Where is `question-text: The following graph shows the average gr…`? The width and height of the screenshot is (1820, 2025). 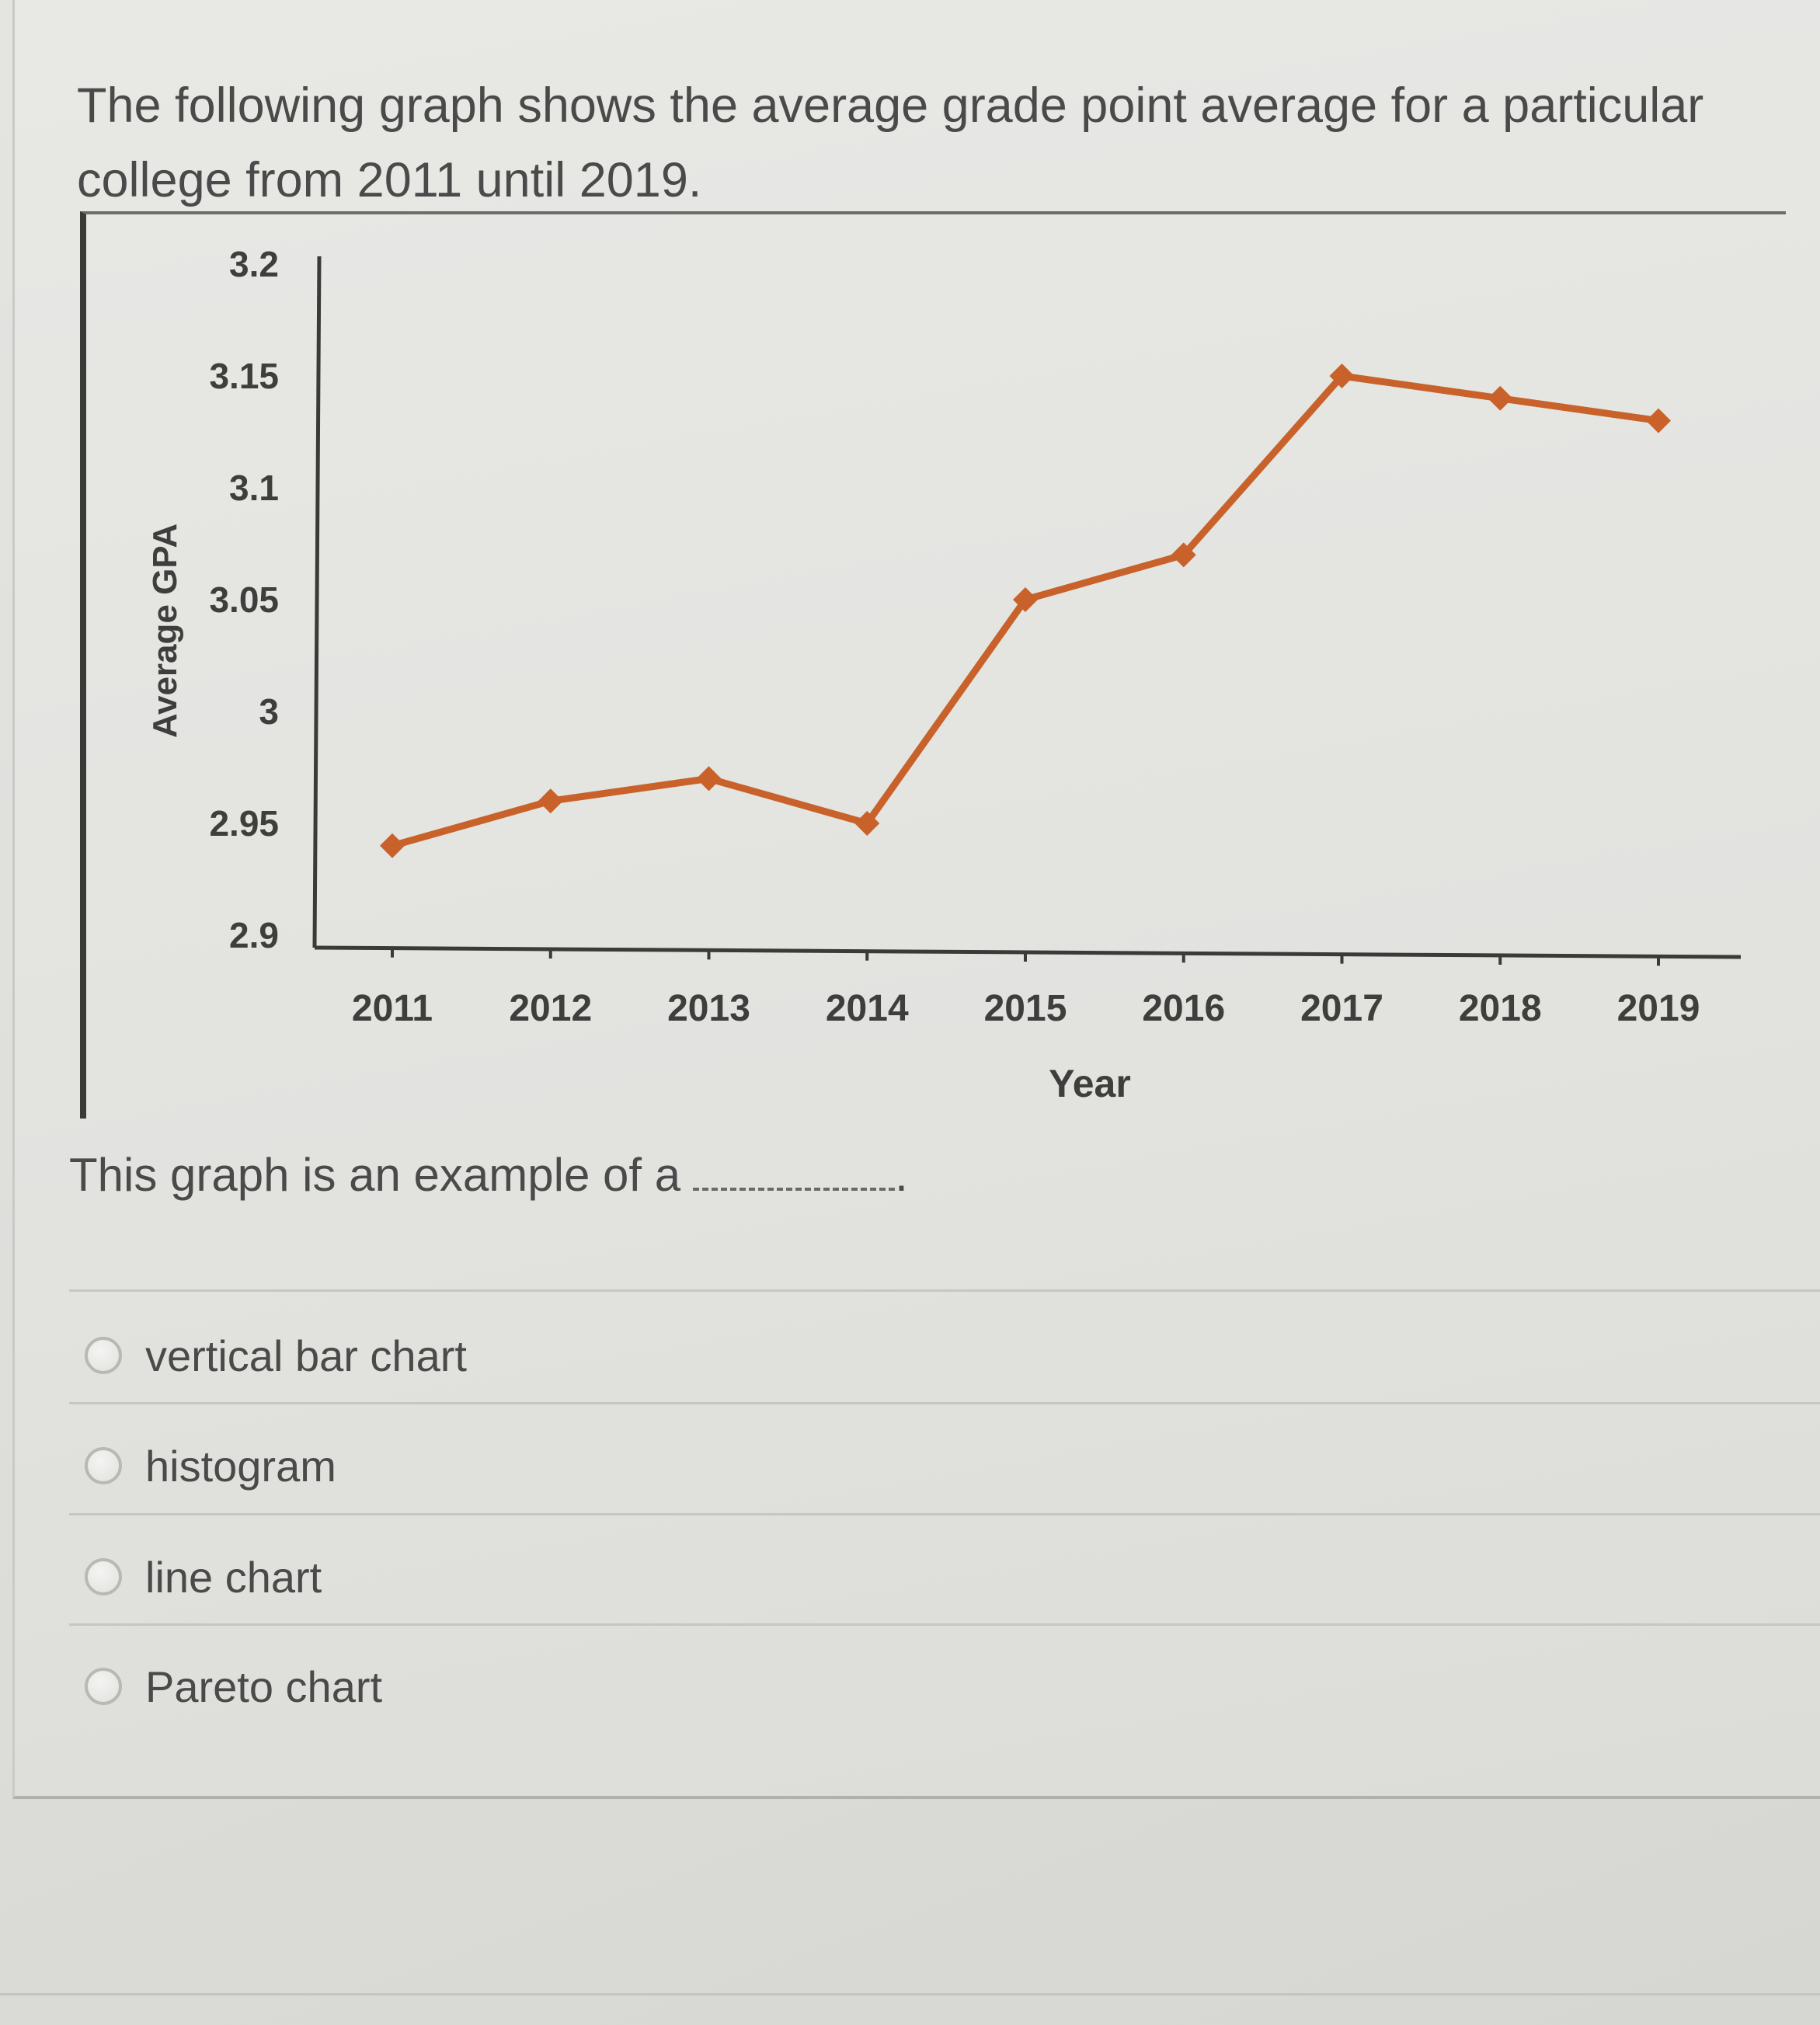 question-text: The following graph shows the average gr… is located at coordinates (891, 142).